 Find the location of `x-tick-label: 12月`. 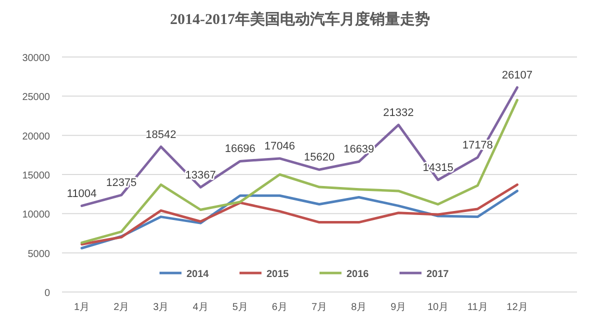

x-tick-label: 12月 is located at coordinates (517, 307).